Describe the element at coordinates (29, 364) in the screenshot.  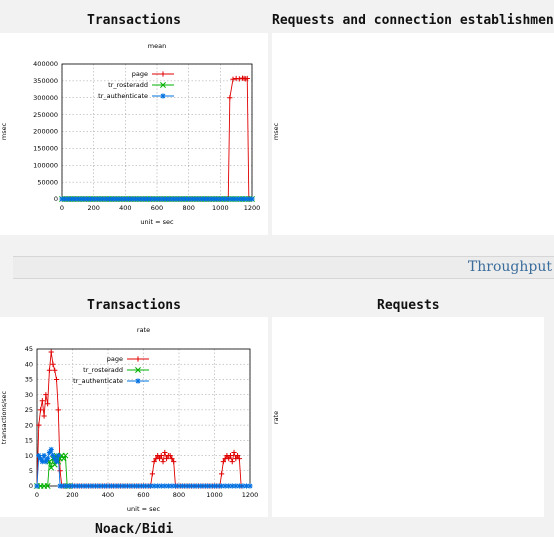
I see `y-tick-label: 40` at that location.